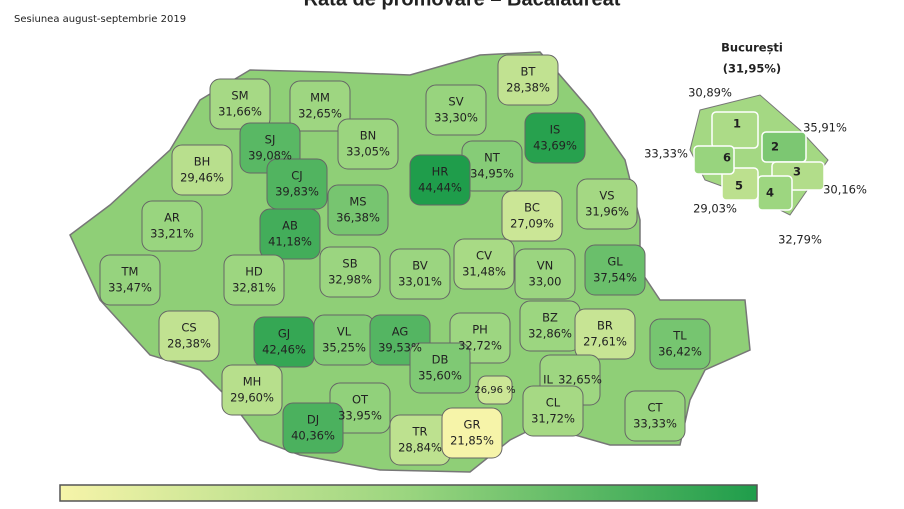  Describe the element at coordinates (252, 398) in the screenshot. I see `county-value: 29,60%` at that location.